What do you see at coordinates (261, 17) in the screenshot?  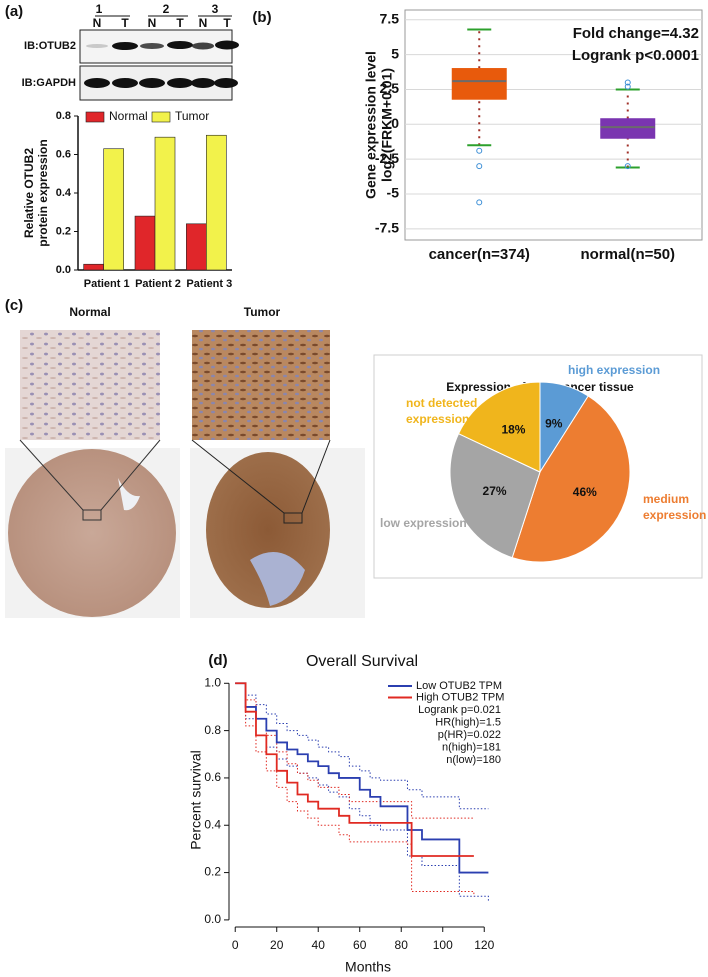 I see `panel-label: (b)` at bounding box center [261, 17].